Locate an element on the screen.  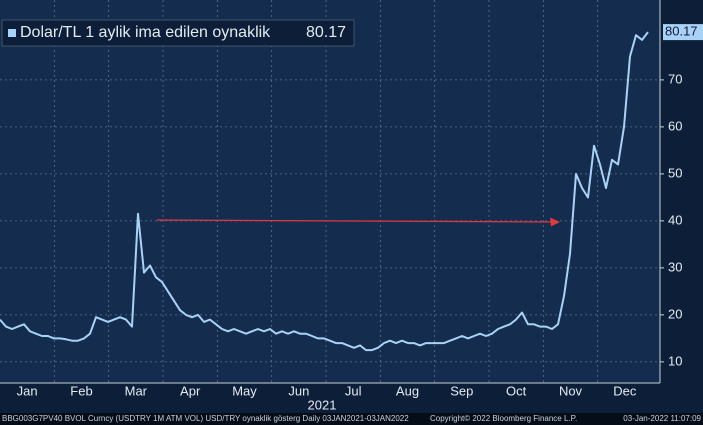
x-tick-label: Jun is located at coordinates (298, 390).